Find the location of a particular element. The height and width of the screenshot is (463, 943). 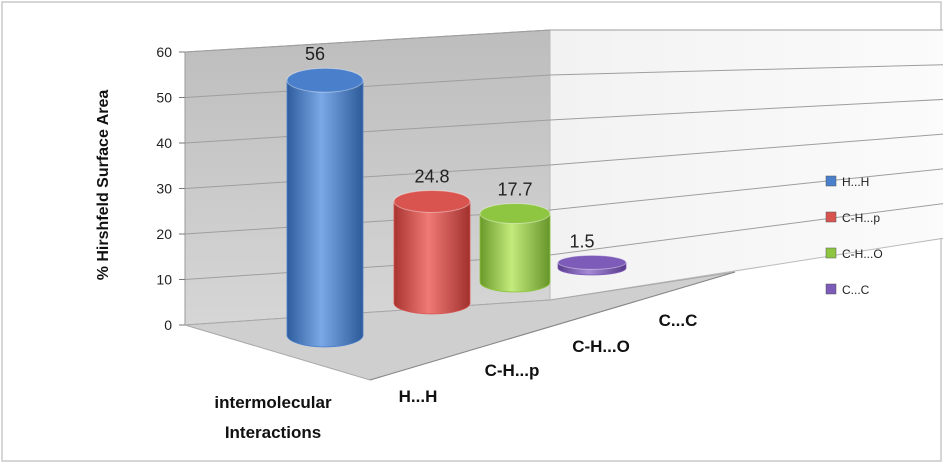

legend-entry: C...C is located at coordinates (847, 290).